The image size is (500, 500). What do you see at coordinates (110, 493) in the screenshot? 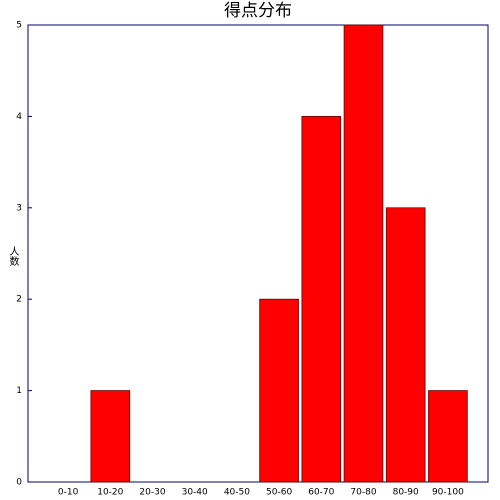
I see `x-tick-label: 10-20` at bounding box center [110, 493].